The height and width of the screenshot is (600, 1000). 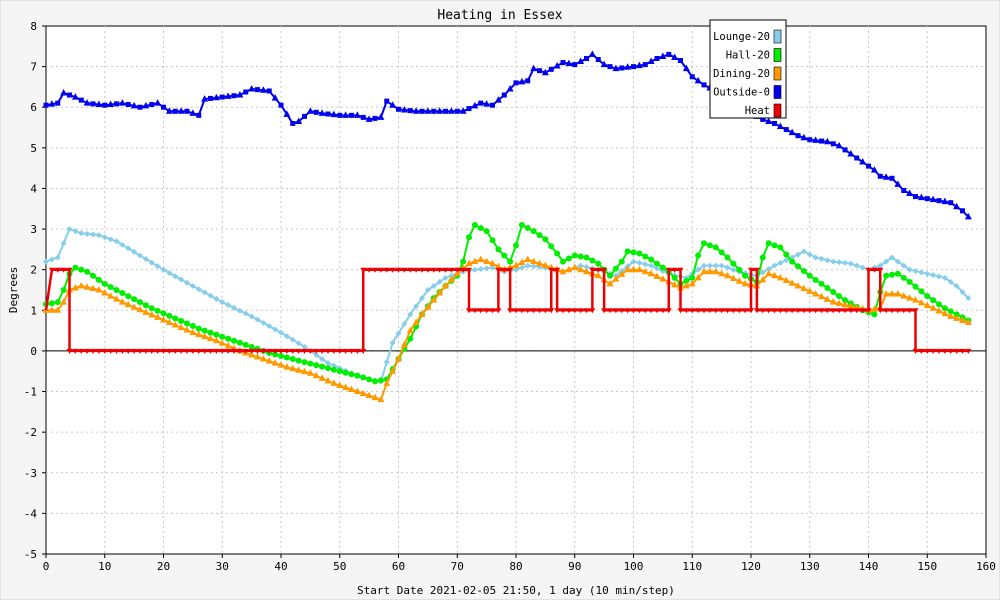 What do you see at coordinates (33, 26) in the screenshot?
I see `y-tick-label: 8` at bounding box center [33, 26].